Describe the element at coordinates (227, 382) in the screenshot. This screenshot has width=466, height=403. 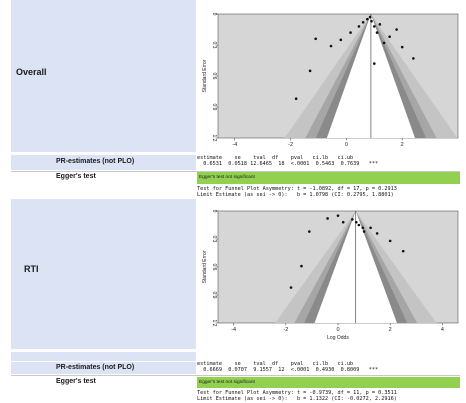
I see `rti-egger-result: Egger's test not significant` at that location.